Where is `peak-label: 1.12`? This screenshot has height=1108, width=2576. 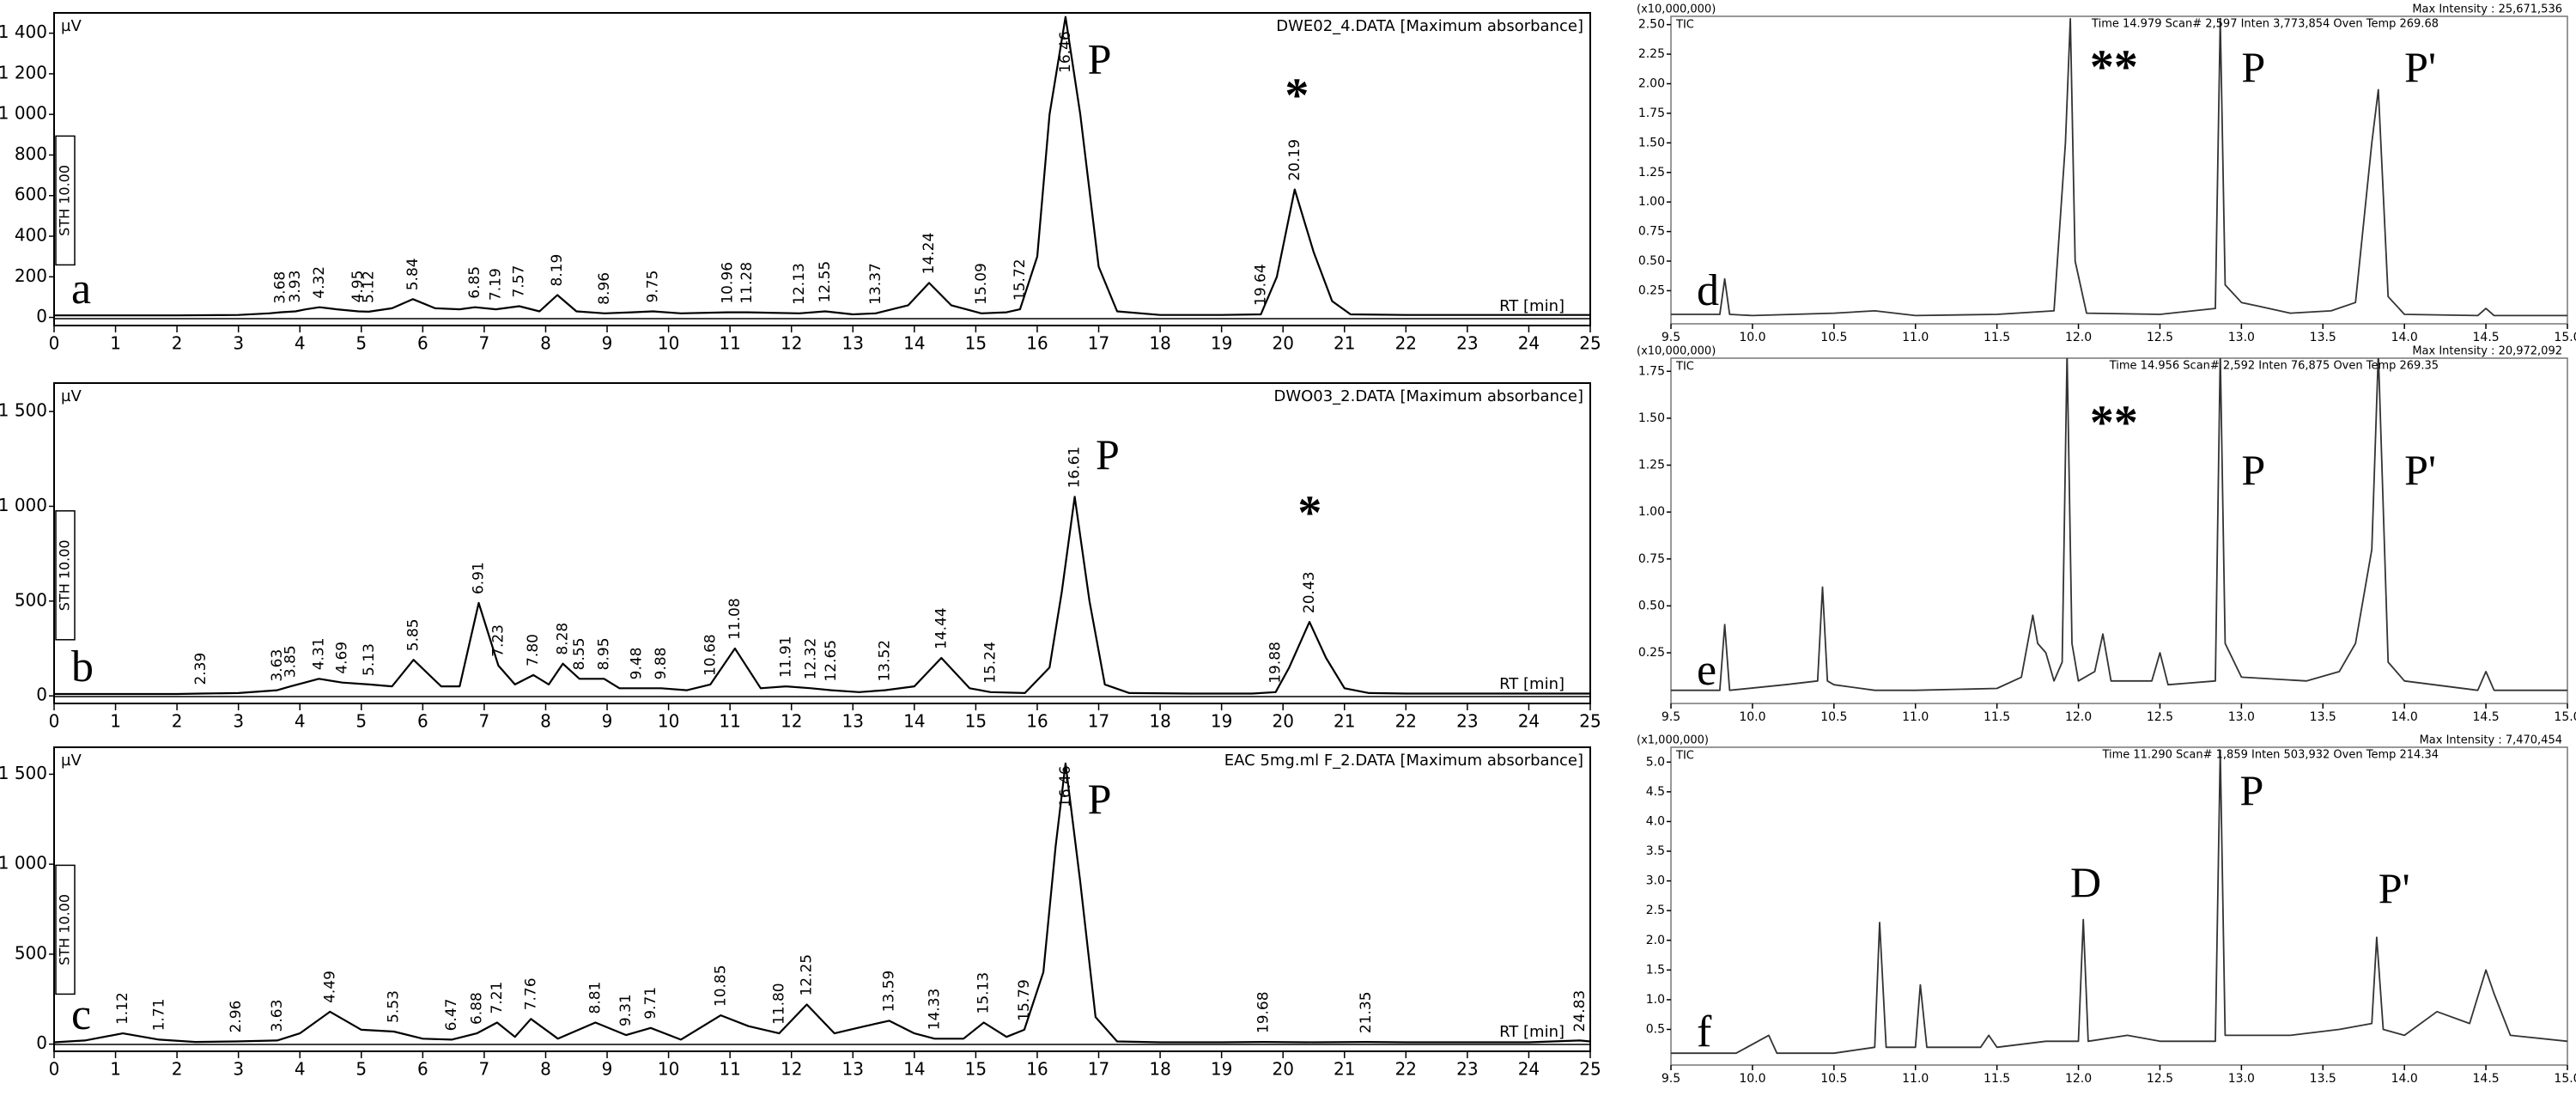 peak-label: 1.12 is located at coordinates (123, 1008).